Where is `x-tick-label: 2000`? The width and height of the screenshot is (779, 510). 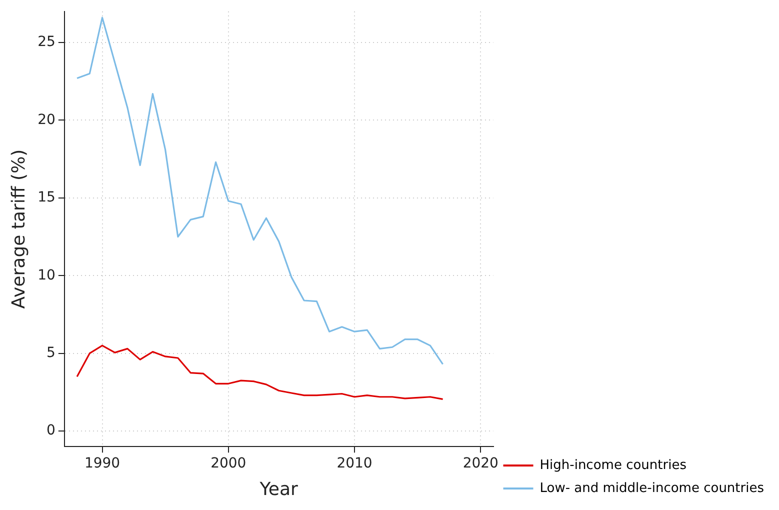
x-tick-label: 2000 is located at coordinates (228, 464).